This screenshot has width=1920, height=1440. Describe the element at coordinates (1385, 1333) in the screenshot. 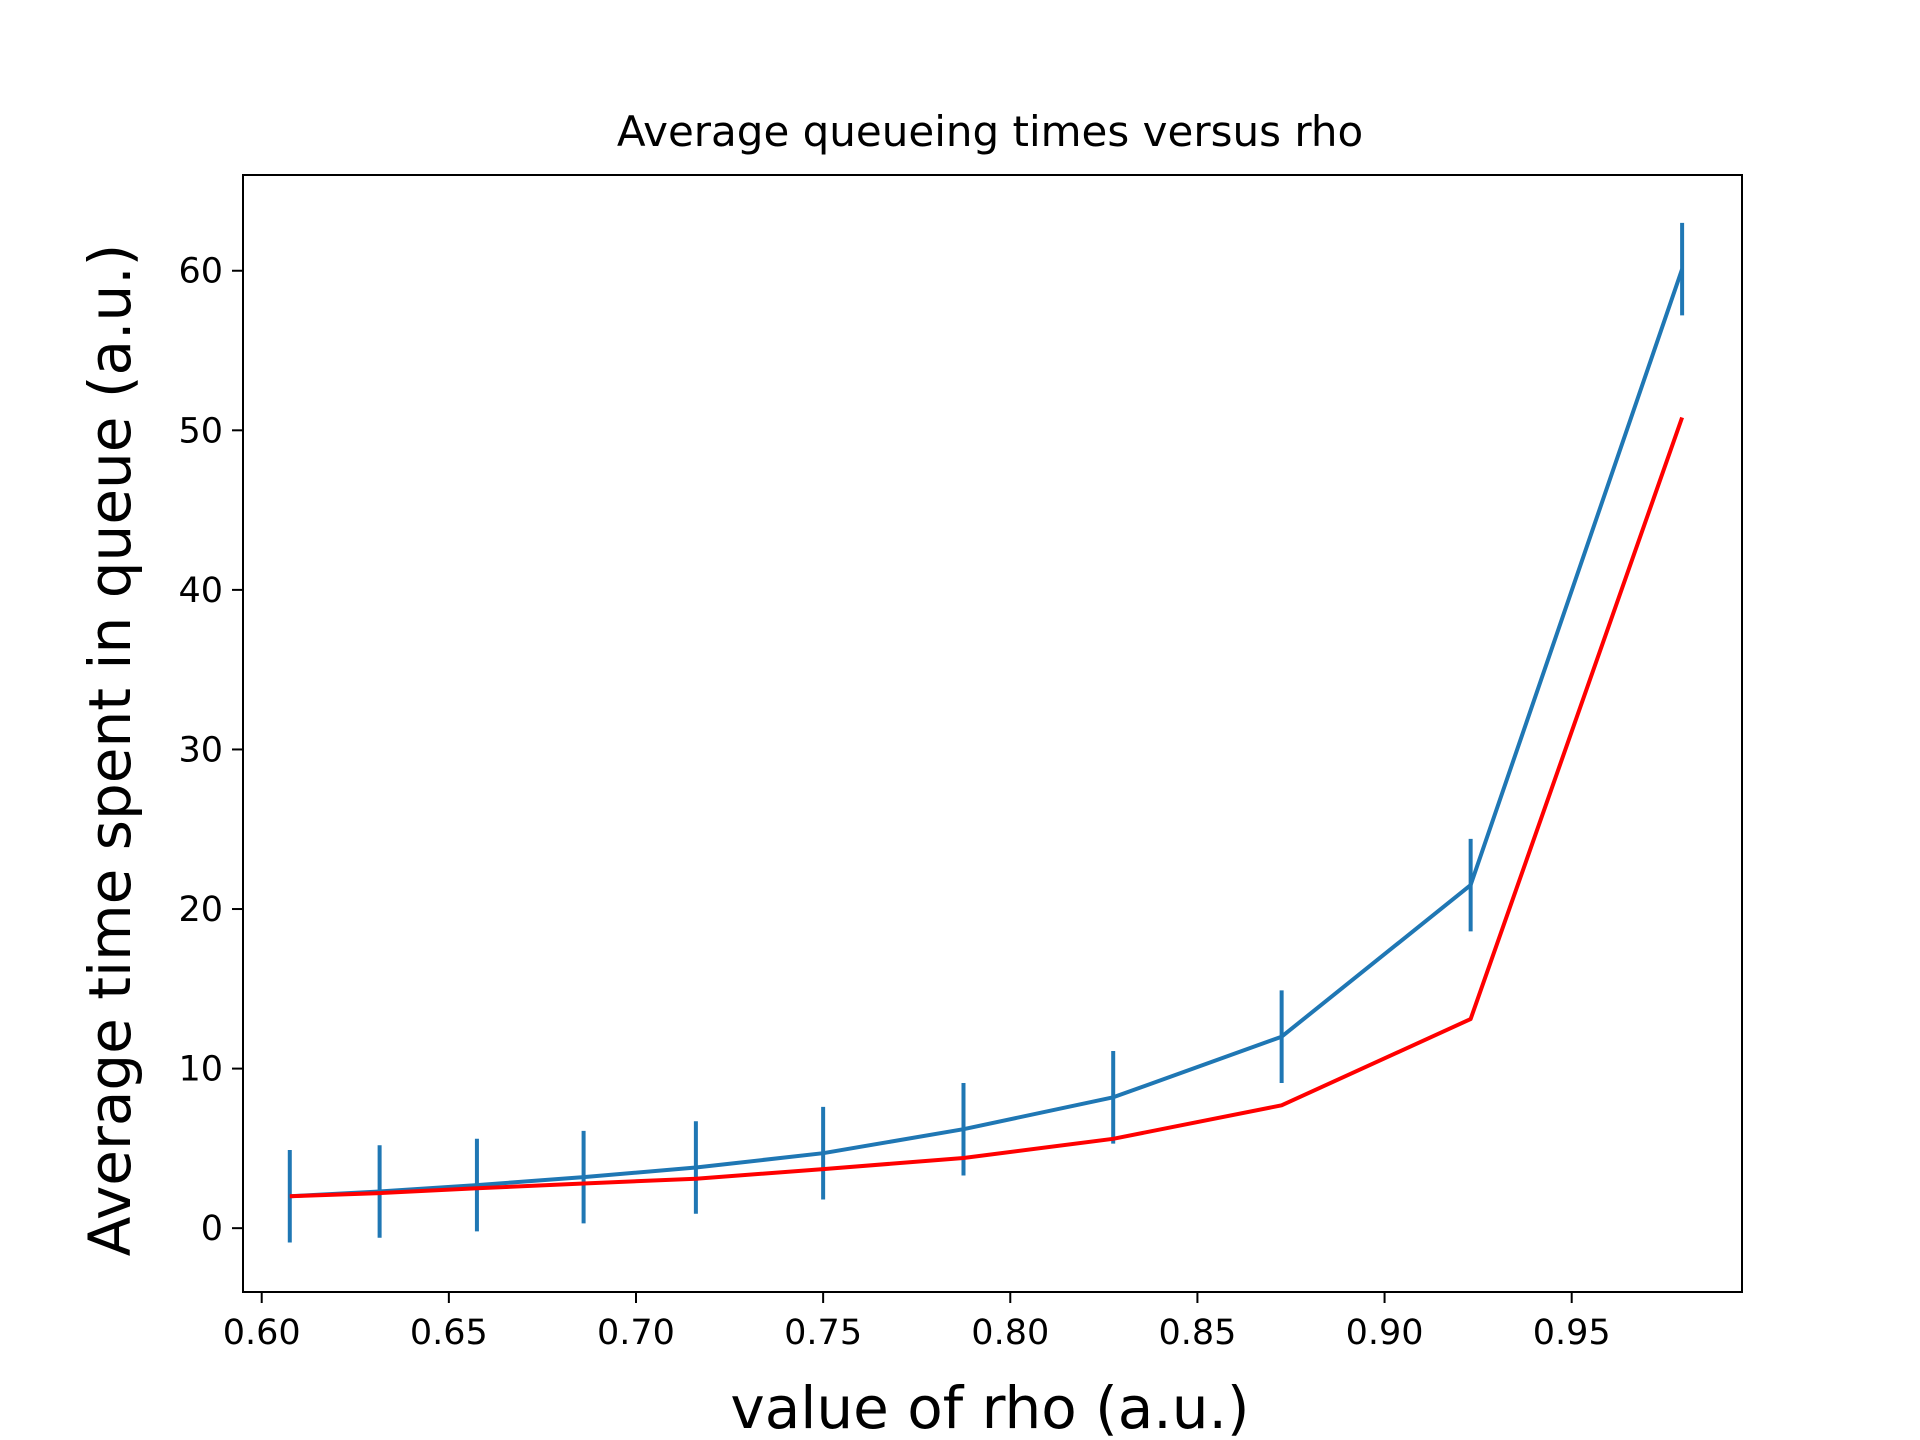

I see `x-tick-label: 0.90` at that location.